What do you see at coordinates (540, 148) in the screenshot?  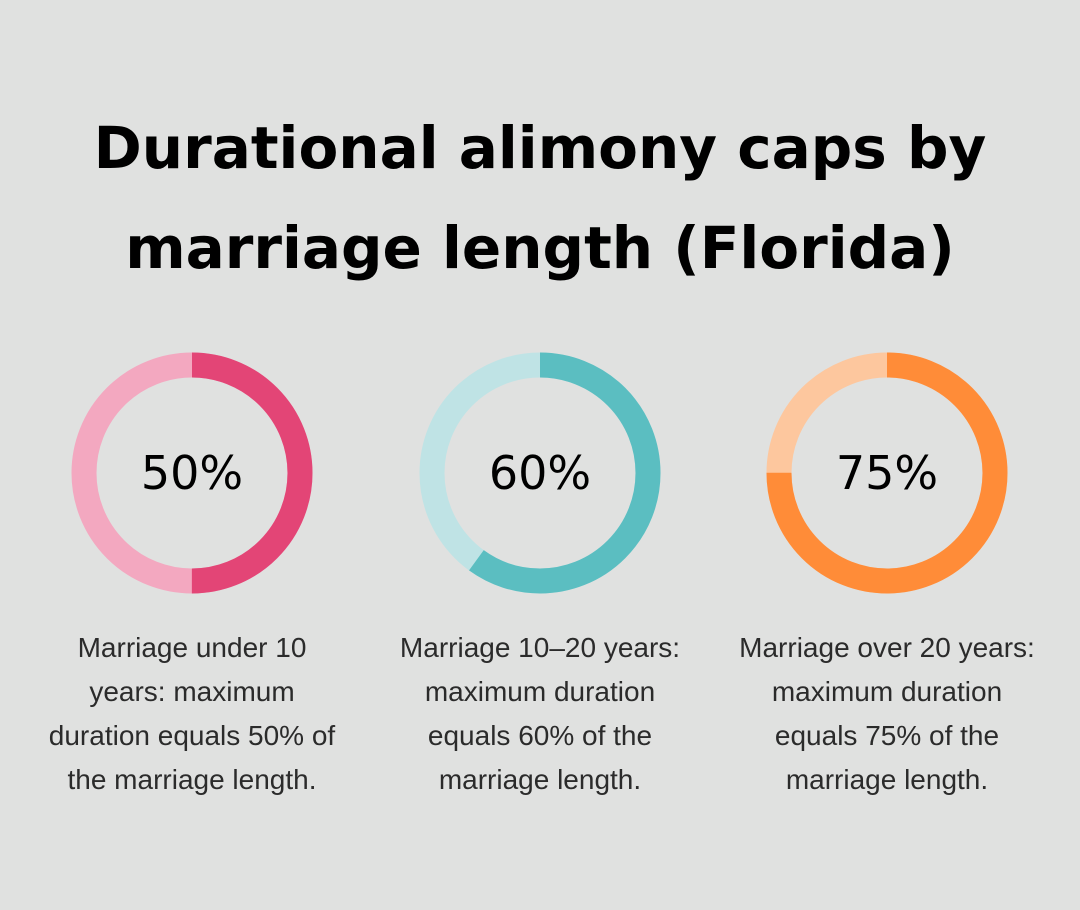 I see `title-line-1: Durational alimony caps by` at bounding box center [540, 148].